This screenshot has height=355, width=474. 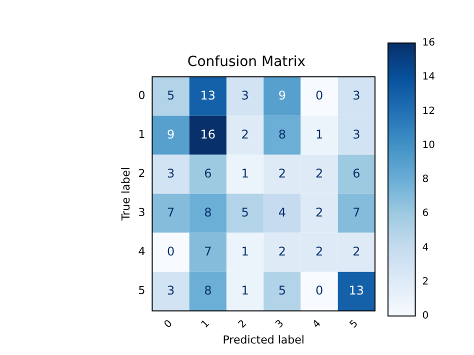 I want to click on y-tick-label: 0, so click(x=142, y=95).